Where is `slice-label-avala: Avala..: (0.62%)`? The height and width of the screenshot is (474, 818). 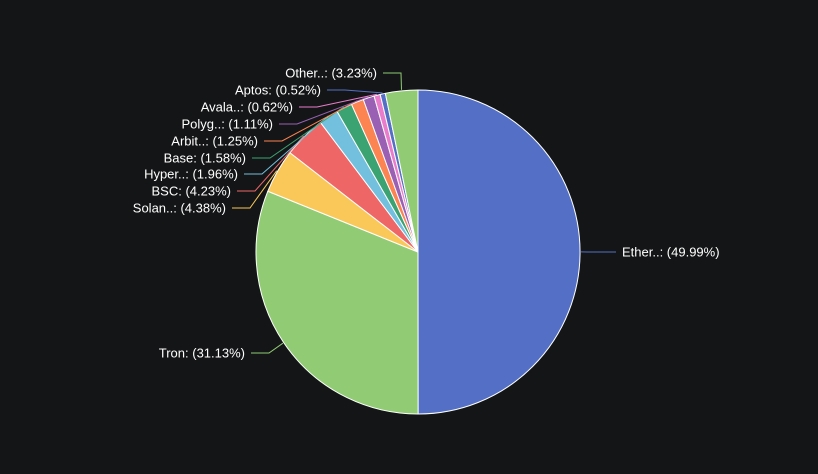 slice-label-avala: Avala..: (0.62%) is located at coordinates (247, 107).